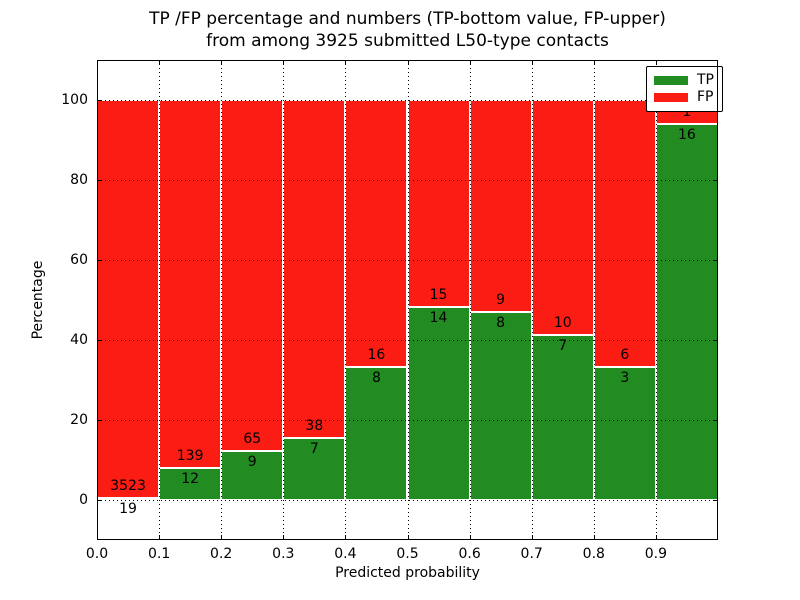  Describe the element at coordinates (283, 554) in the screenshot. I see `x-tick-label: 0.3` at that location.